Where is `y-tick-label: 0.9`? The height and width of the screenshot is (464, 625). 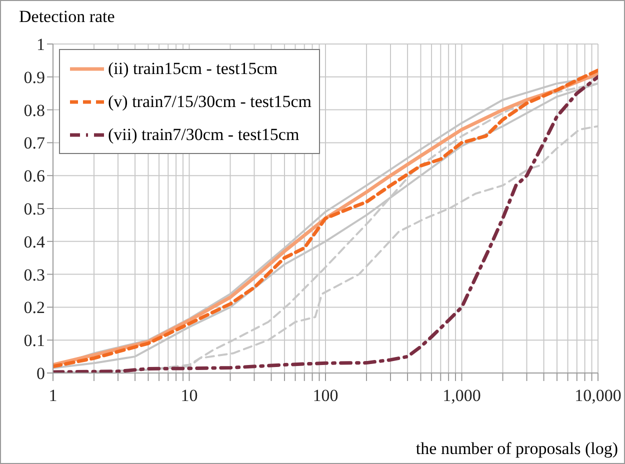
y-tick-label: 0.9 is located at coordinates (34, 77).